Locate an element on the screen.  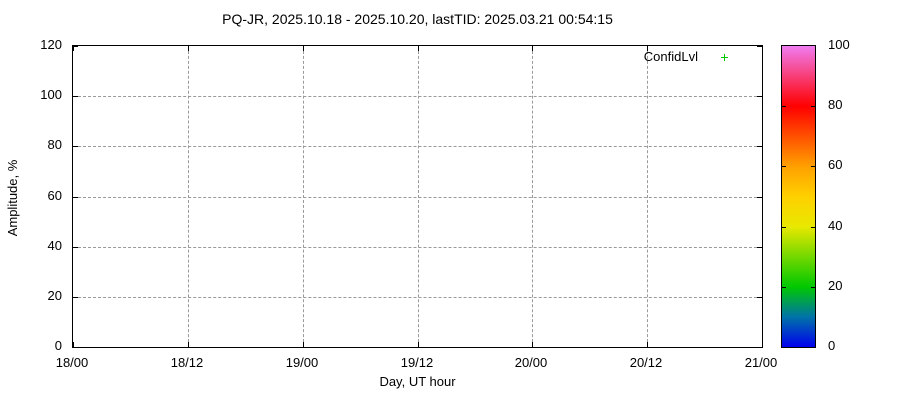
legend-plus-marker-icon is located at coordinates (724, 57).